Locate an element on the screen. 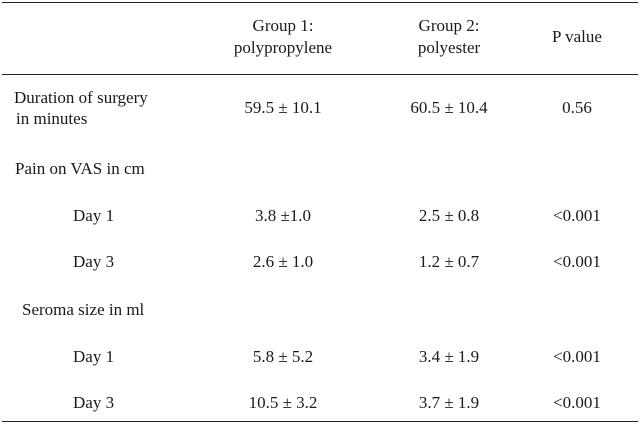 The height and width of the screenshot is (428, 640). header-group1-line2: polypropylene is located at coordinates (283, 47).